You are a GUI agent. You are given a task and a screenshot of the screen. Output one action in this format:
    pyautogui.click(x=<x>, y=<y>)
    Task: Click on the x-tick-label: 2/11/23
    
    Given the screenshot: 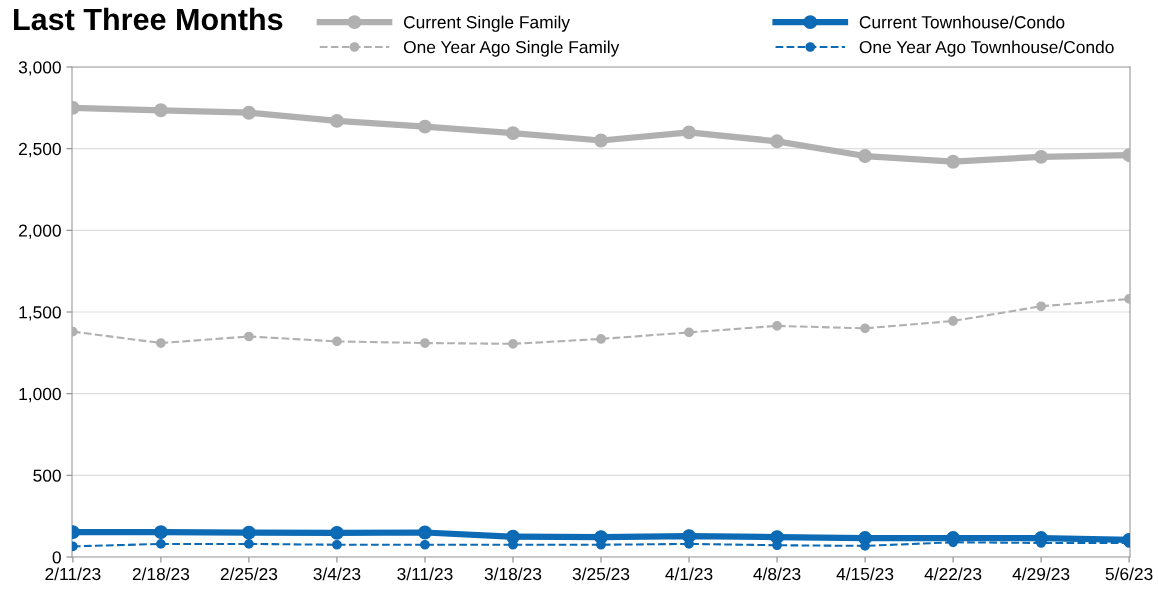 What is the action you would take?
    pyautogui.click(x=73, y=574)
    